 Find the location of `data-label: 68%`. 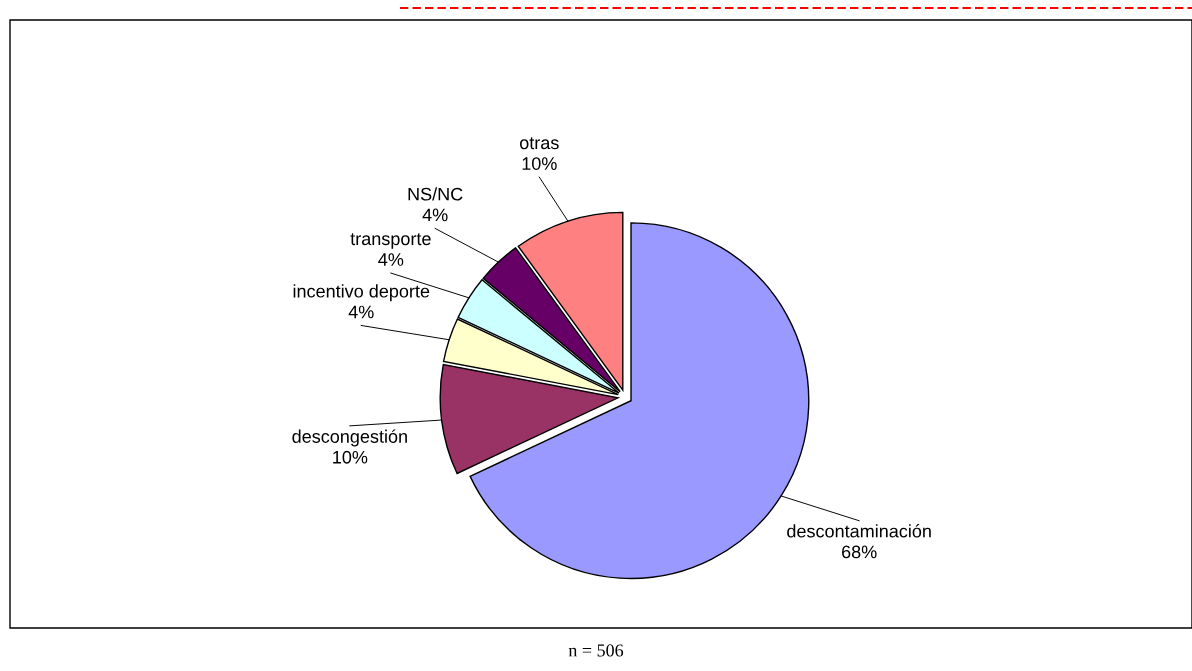

data-label: 68% is located at coordinates (859, 552).